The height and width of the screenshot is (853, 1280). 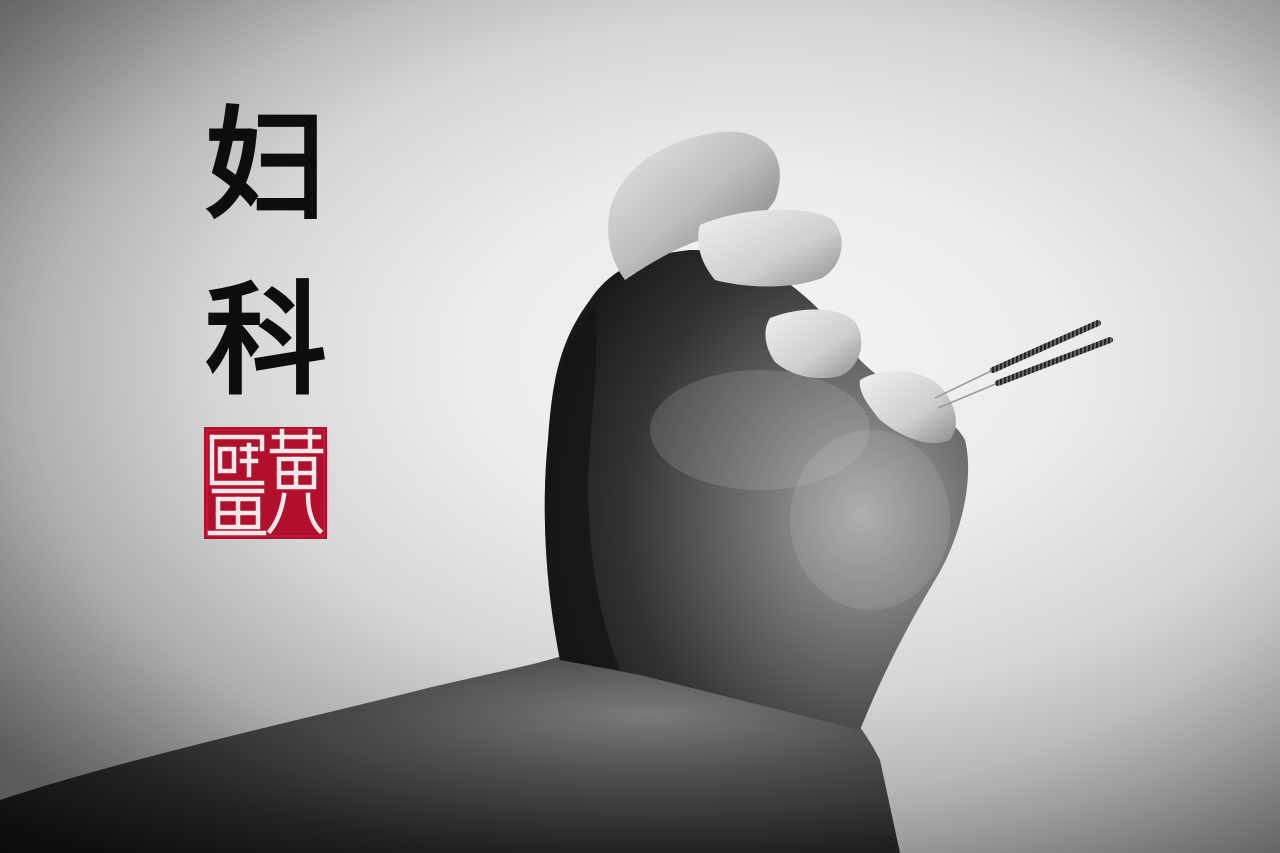 I want to click on title-char-2: 科, so click(x=266, y=340).